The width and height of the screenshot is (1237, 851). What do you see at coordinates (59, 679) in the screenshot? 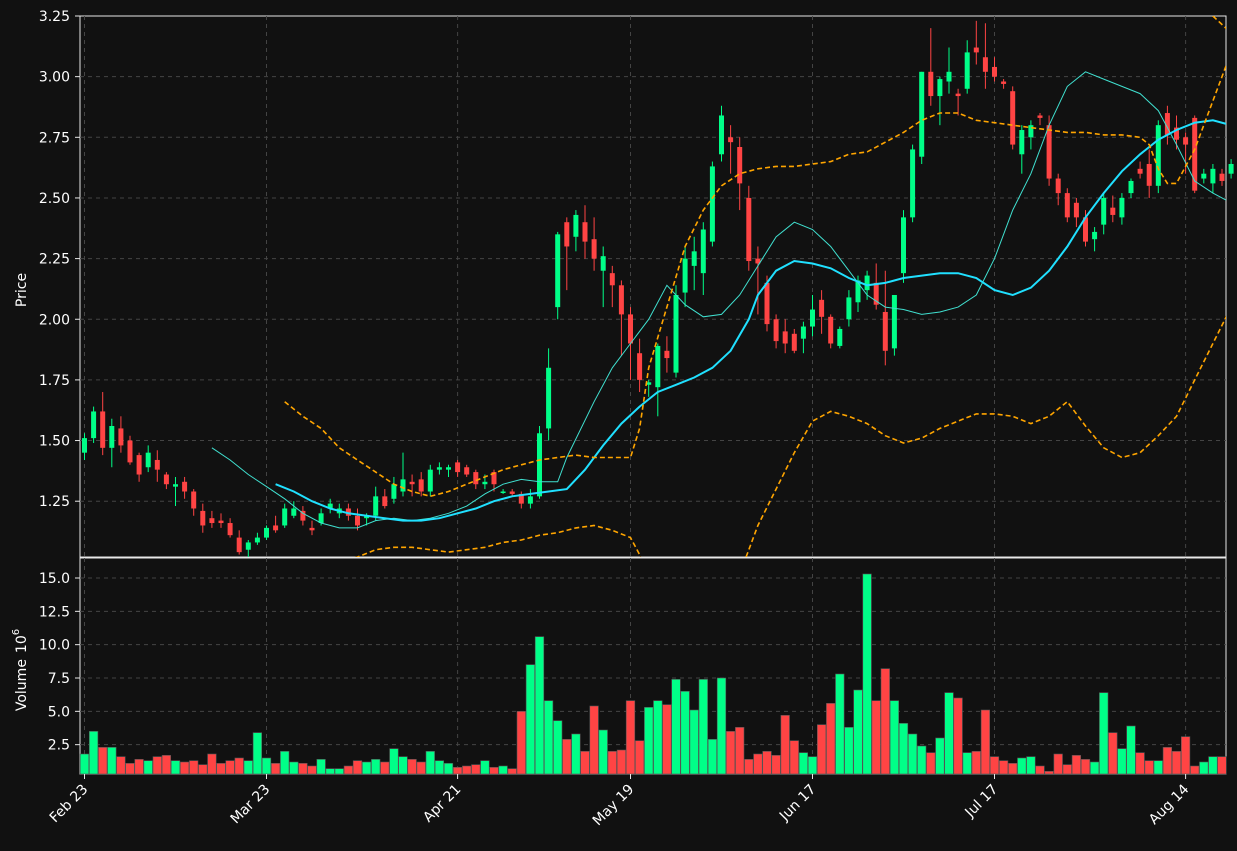
I see `volume-y-tick-label: 7.5` at bounding box center [59, 679].